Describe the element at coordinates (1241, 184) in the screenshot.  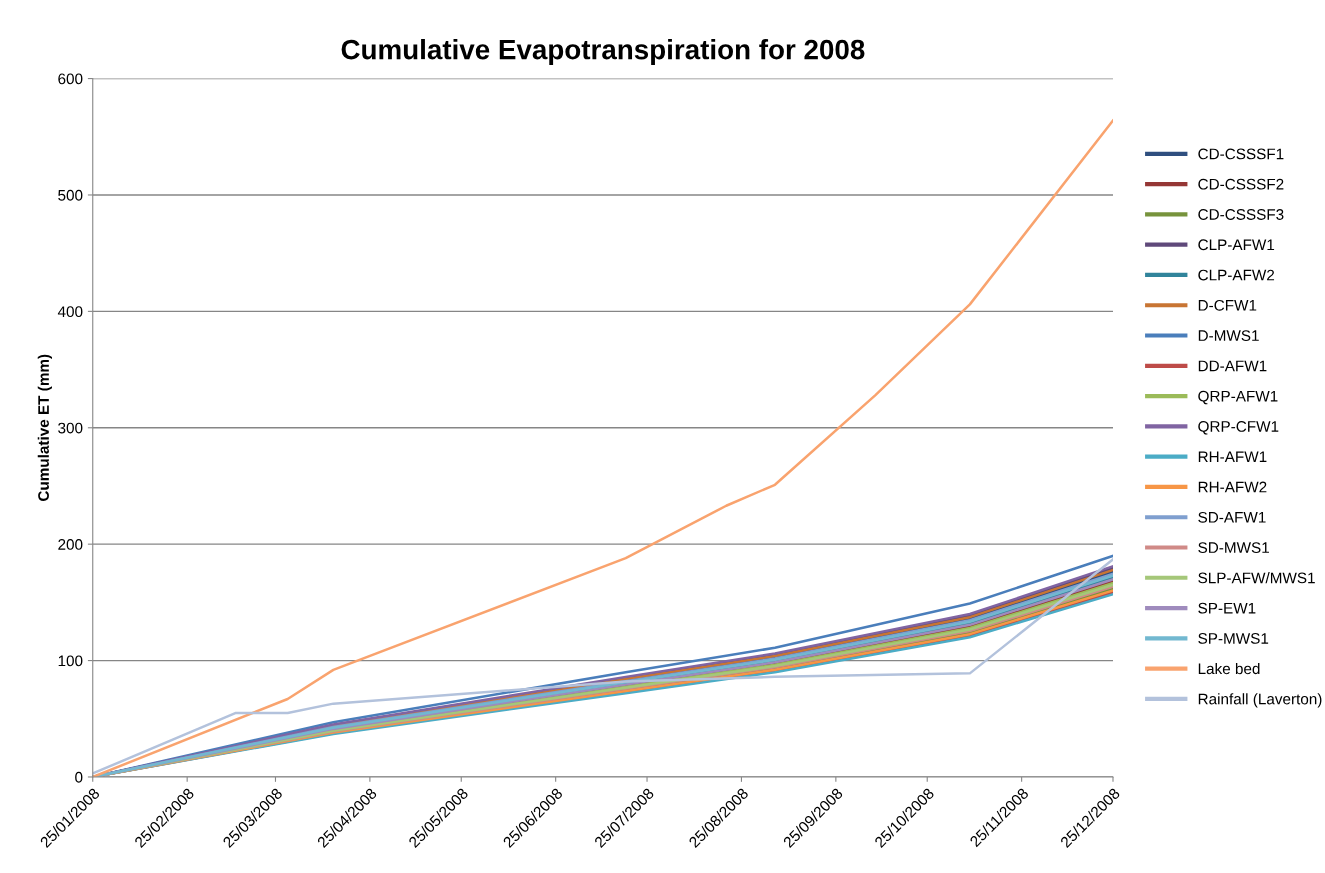
I see `legend-label: CD-CSSSF2` at that location.